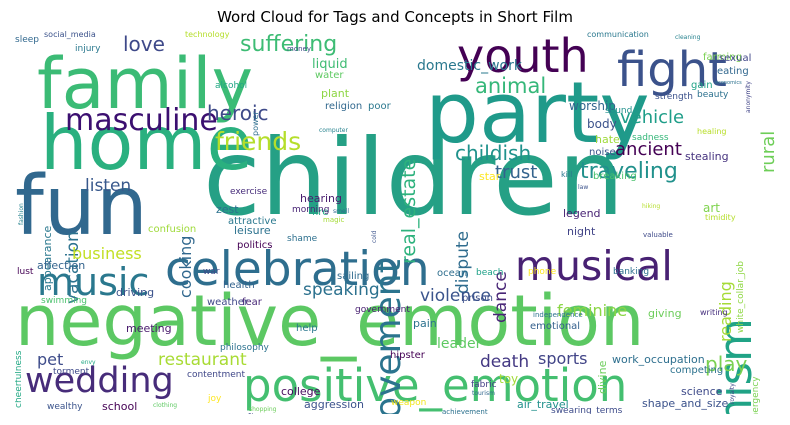 The height and width of the screenshot is (425, 790). What do you see at coordinates (374, 236) in the screenshot?
I see `word-cold: cold` at bounding box center [374, 236].